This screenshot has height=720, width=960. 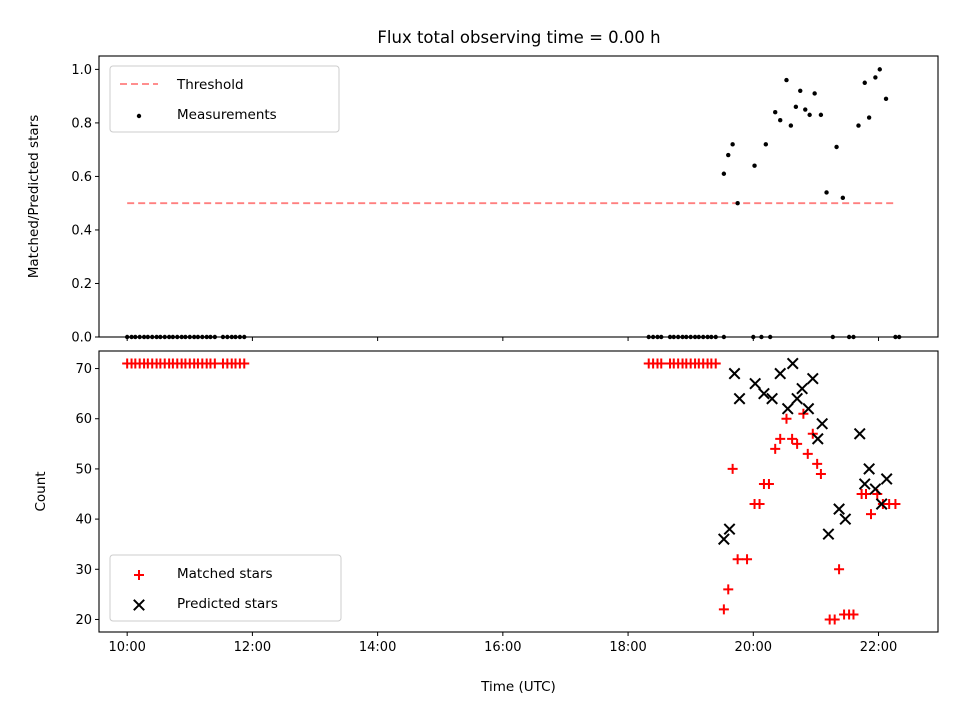 I want to click on legend: Threshold Measurements, so click(x=224, y=99).